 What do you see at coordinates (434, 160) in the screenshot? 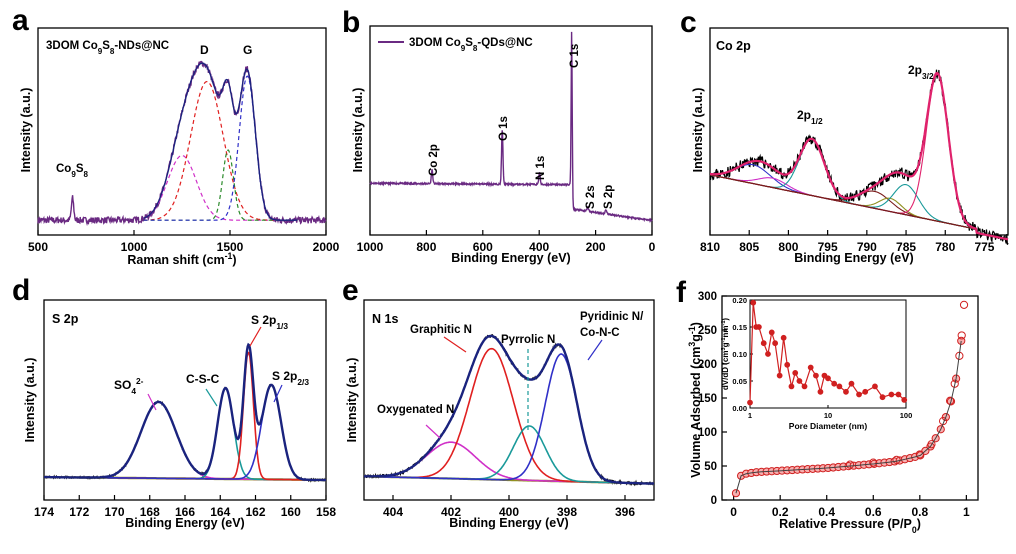
I see `peak-label-co2p: Co 2p` at bounding box center [434, 160].